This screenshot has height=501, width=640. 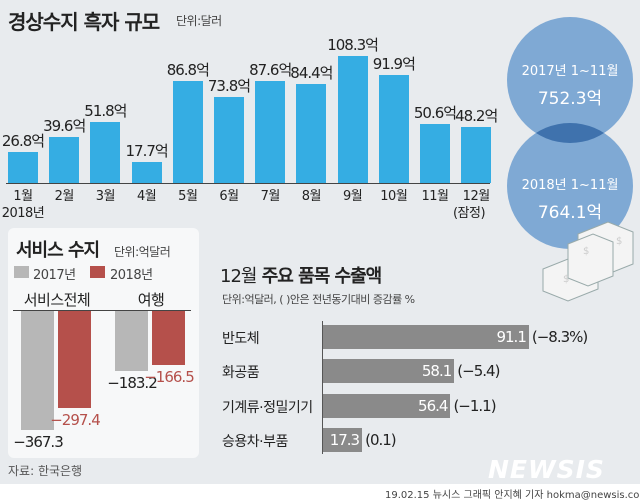 I want to click on month-value-label: 51.8억, so click(x=105, y=111).